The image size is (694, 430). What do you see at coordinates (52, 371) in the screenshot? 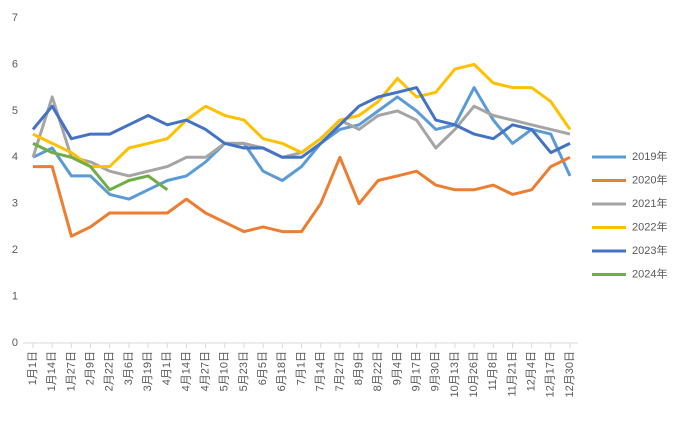
I see `x-tick-label: 1月14日` at bounding box center [52, 371].